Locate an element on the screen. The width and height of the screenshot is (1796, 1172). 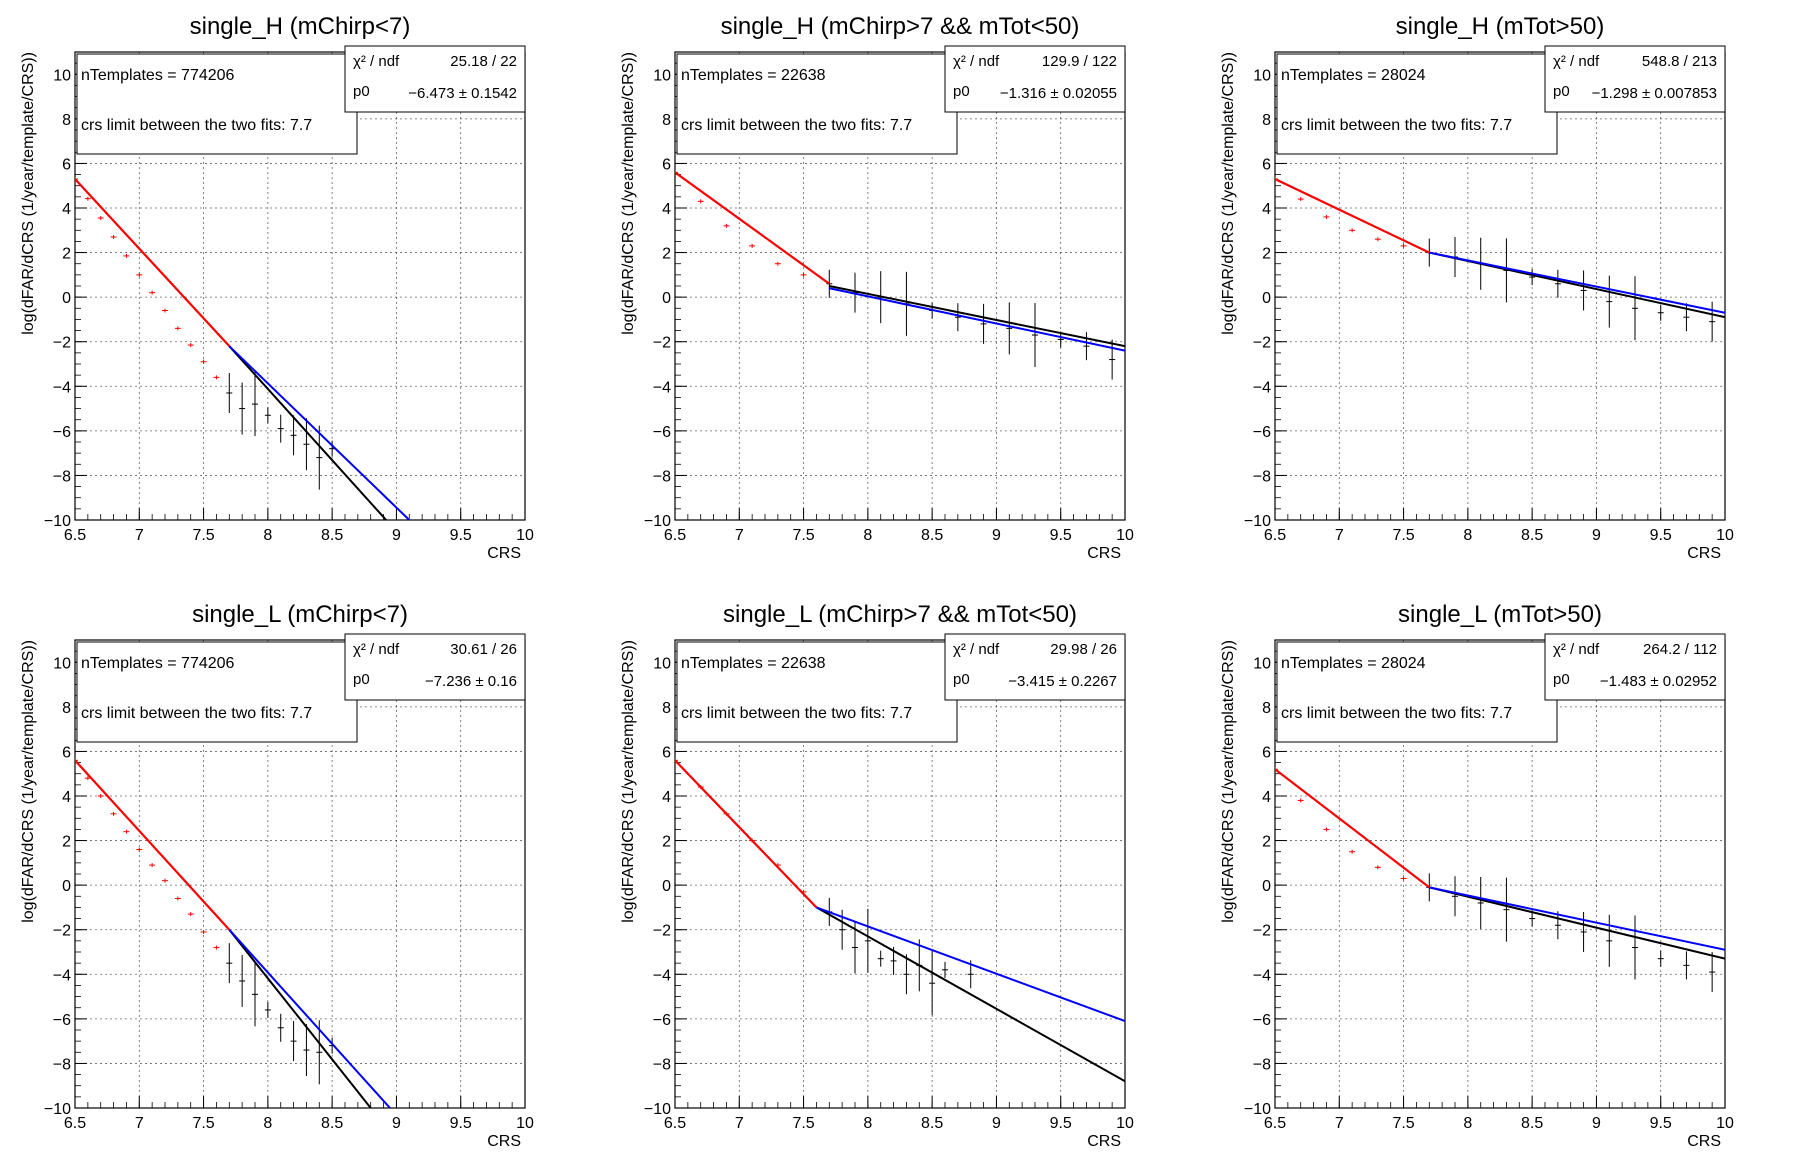
stats-box: χ² / ndf 264.2 / 112 p0 −1.483 ± 0.02952 is located at coordinates (1635, 667).